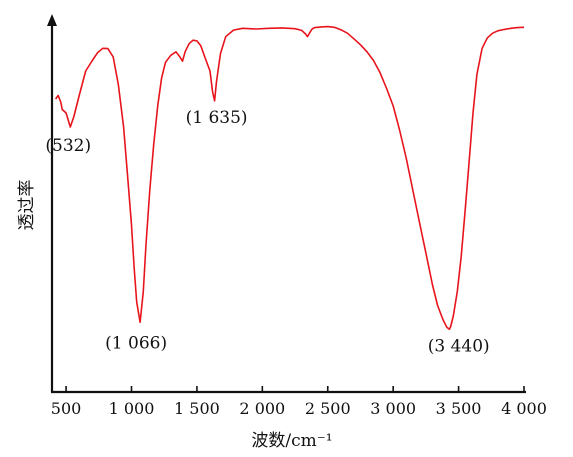 This screenshot has width=573, height=457. What do you see at coordinates (299, 408) in the screenshot?
I see `x-tick-labels: 500 1 000 1 500 2 000 2 500 3 000 3 500 4 000` at bounding box center [299, 408].